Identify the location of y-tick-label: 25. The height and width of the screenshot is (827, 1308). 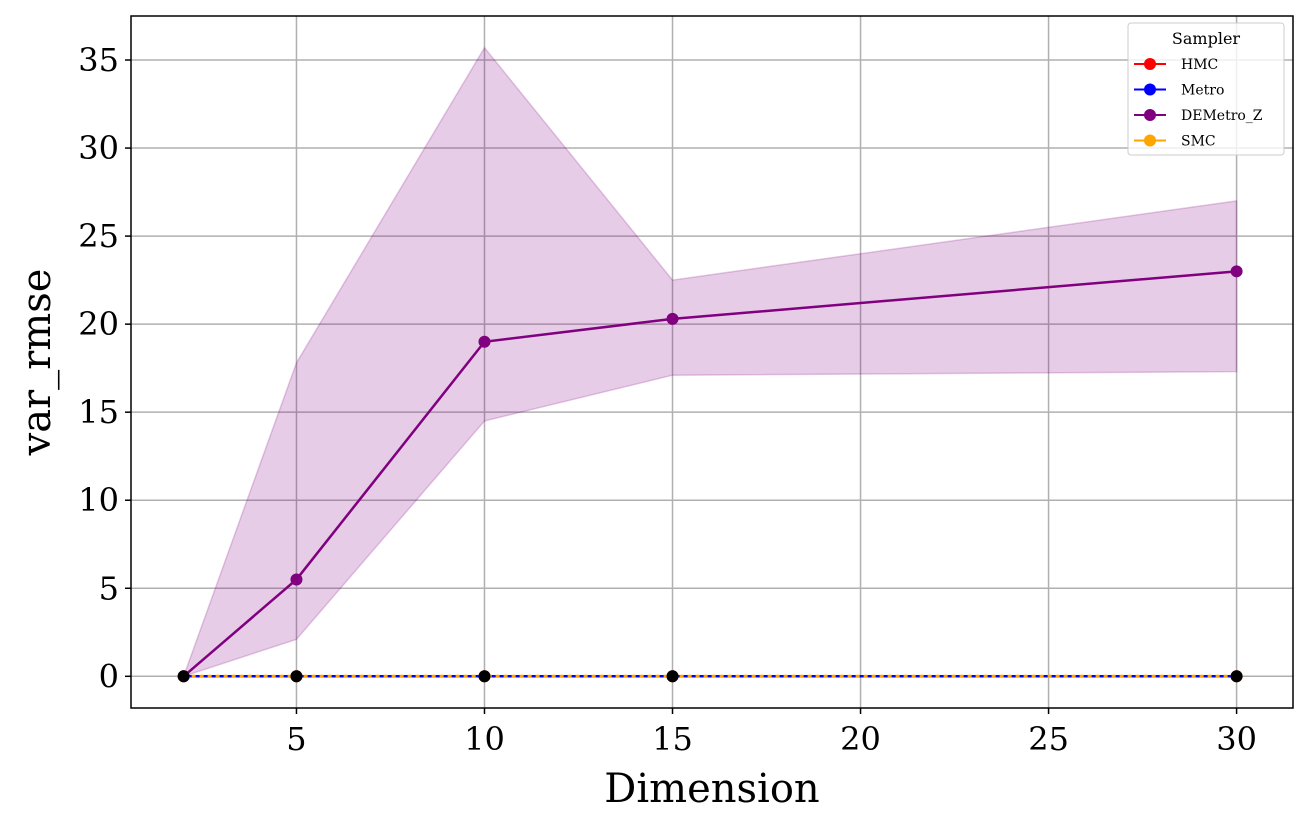
(98, 236).